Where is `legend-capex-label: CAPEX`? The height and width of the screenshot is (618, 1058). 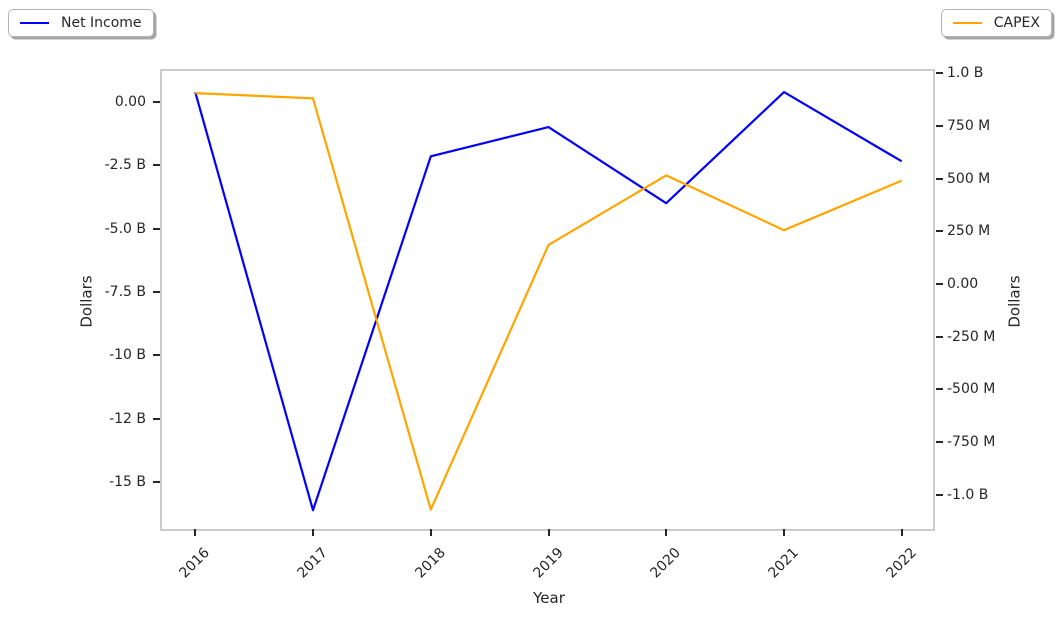 legend-capex-label: CAPEX is located at coordinates (1016, 23).